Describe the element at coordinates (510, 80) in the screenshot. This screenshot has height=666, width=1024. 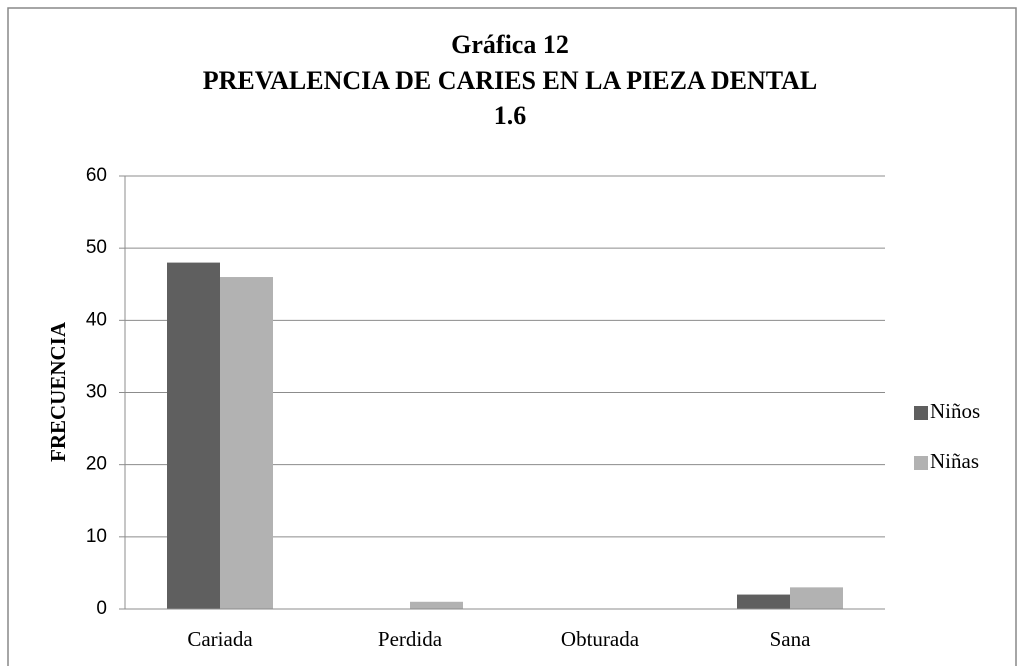
I see `chart-title: PREVALENCIA DE CARIES EN LA PIEZA DENTAL` at that location.